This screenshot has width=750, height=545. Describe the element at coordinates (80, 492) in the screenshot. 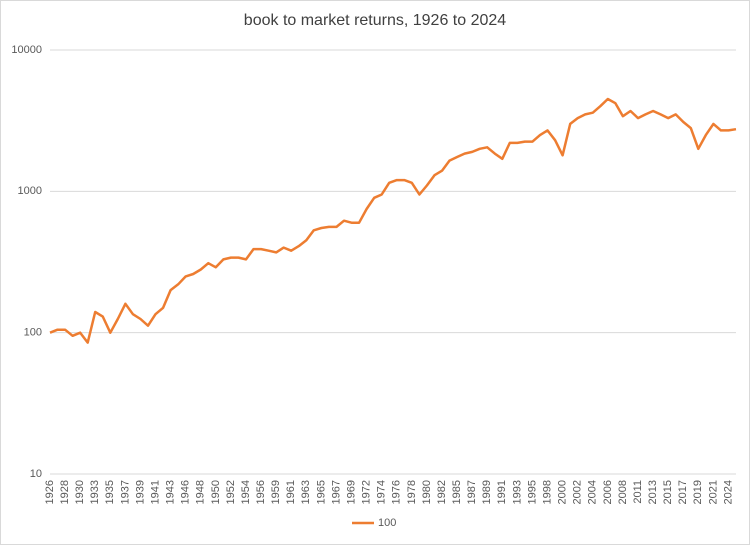

I see `x-tick-label: 1930` at that location.